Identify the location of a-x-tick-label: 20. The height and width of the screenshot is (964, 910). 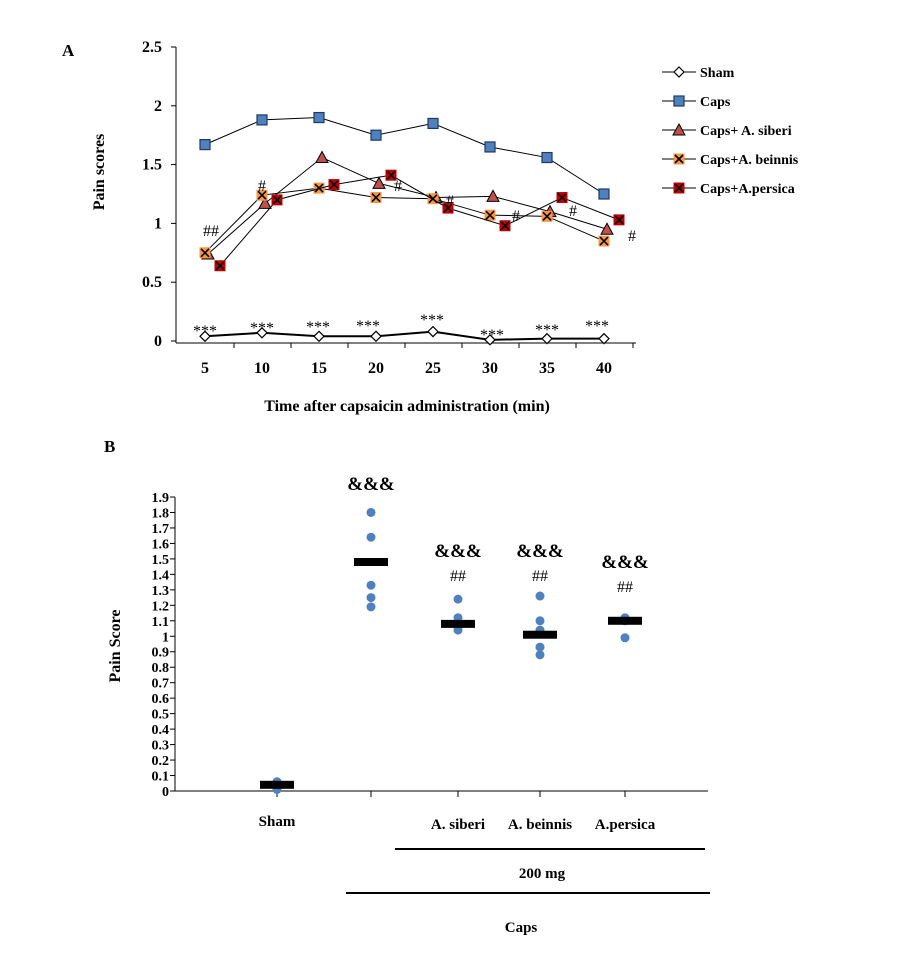
(376, 368).